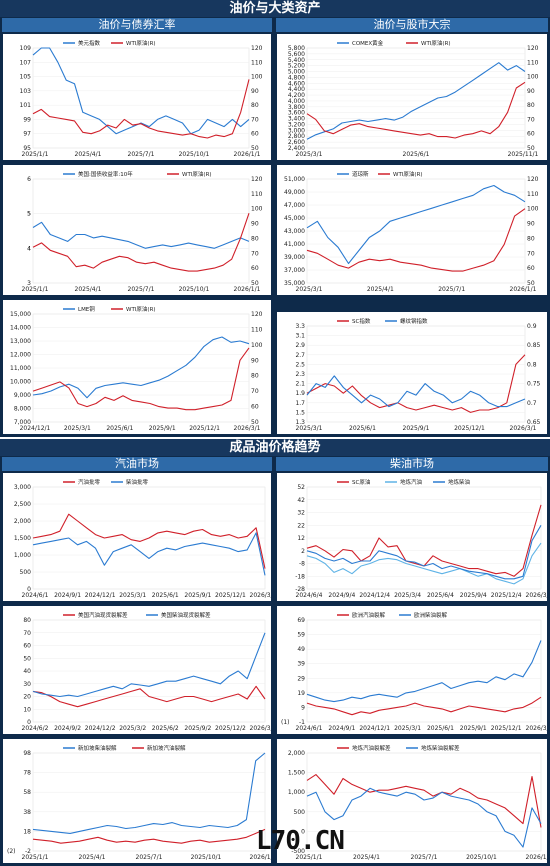 The width and height of the screenshot is (550, 866). Describe the element at coordinates (20, 368) in the screenshot. I see `y-tick-label: 11,000` at that location.